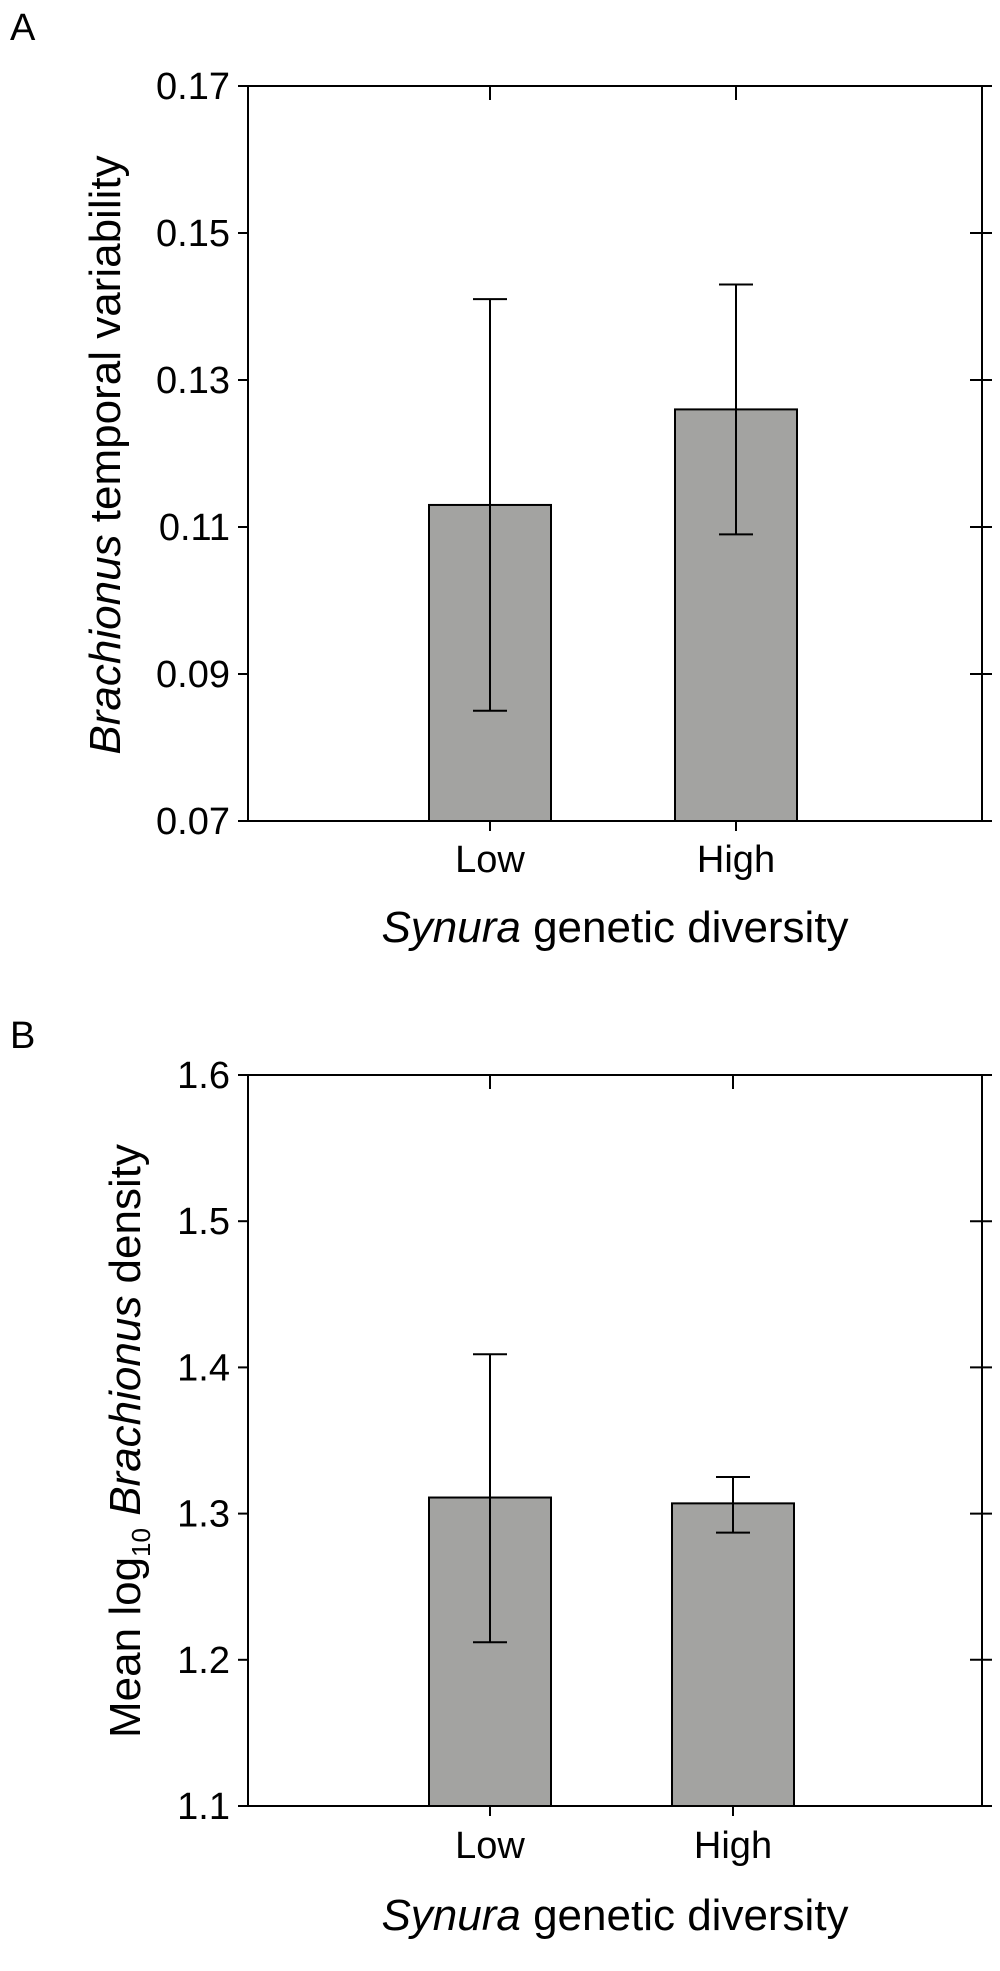 This screenshot has width=1000, height=1971. I want to click on panel-b-y-axis-label: Mean log10 Brachionus density, so click(128, 1441).